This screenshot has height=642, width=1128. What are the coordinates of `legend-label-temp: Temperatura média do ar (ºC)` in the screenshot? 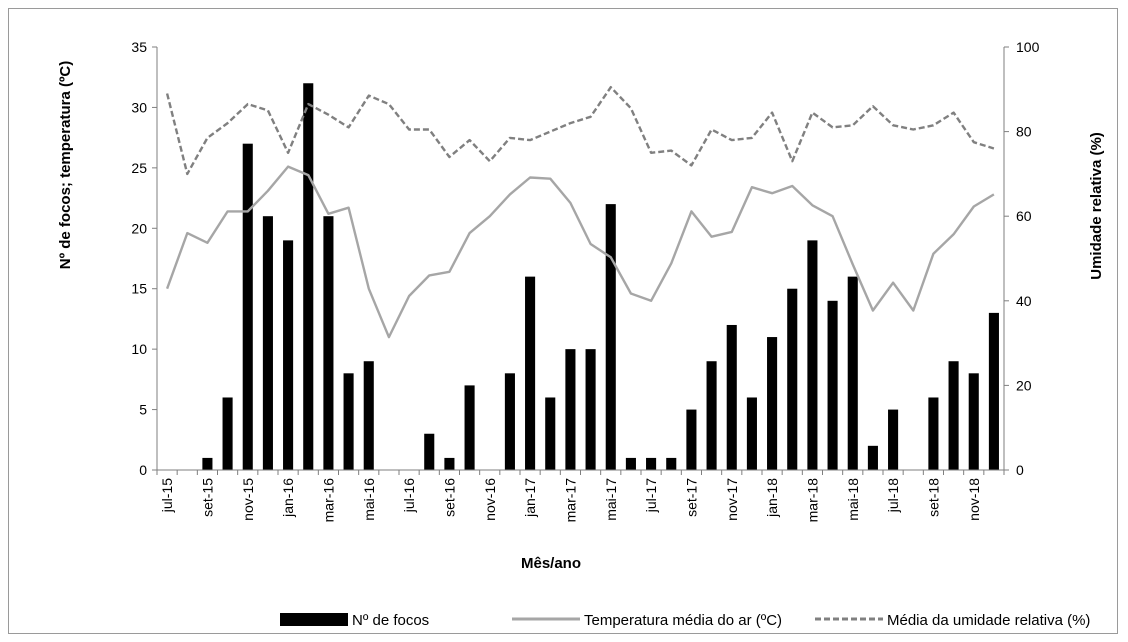 It's located at (683, 620).